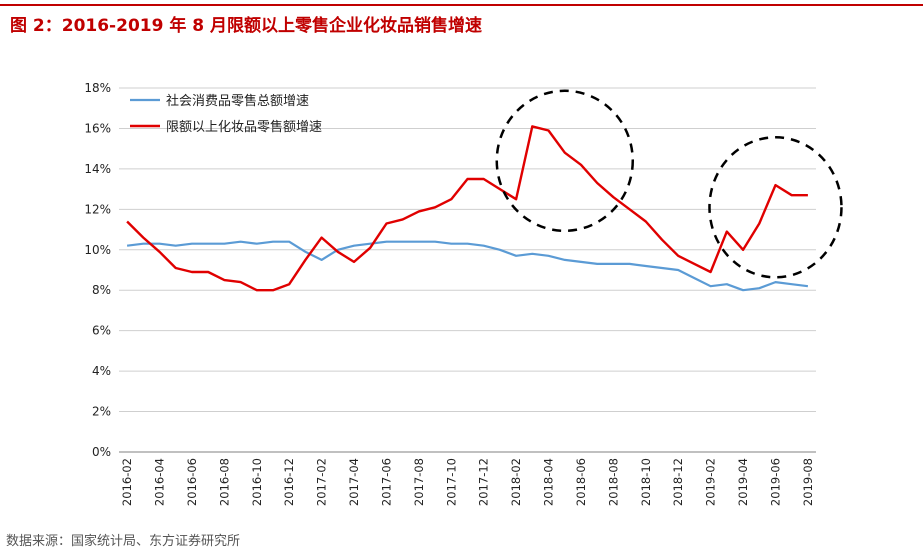 This screenshot has width=923, height=549. Describe the element at coordinates (386, 482) in the screenshot. I see `x-tick-label: 2017-06` at that location.